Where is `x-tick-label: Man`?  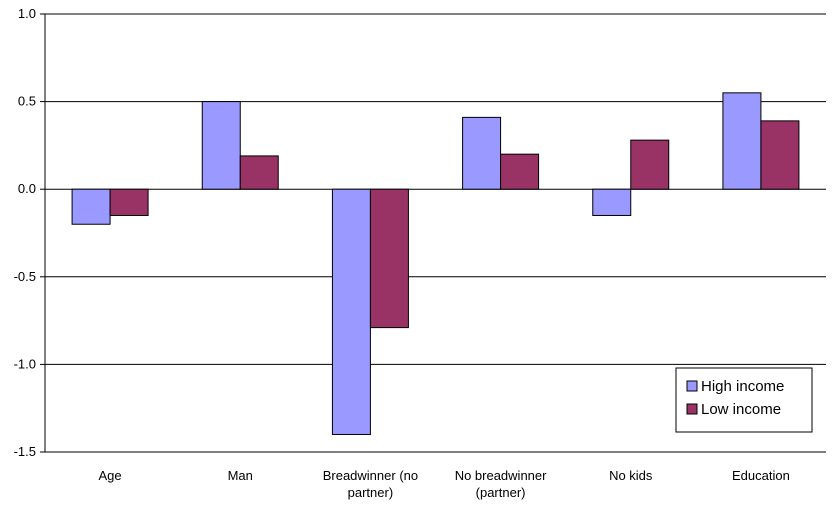
x-tick-label: Man is located at coordinates (240, 475).